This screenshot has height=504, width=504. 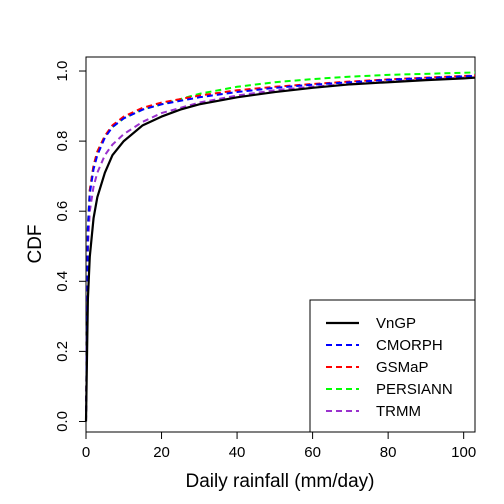 I want to click on legend-items: VnGP CMORPH GSMaP PERSIANN TRMM, so click(x=389, y=367).